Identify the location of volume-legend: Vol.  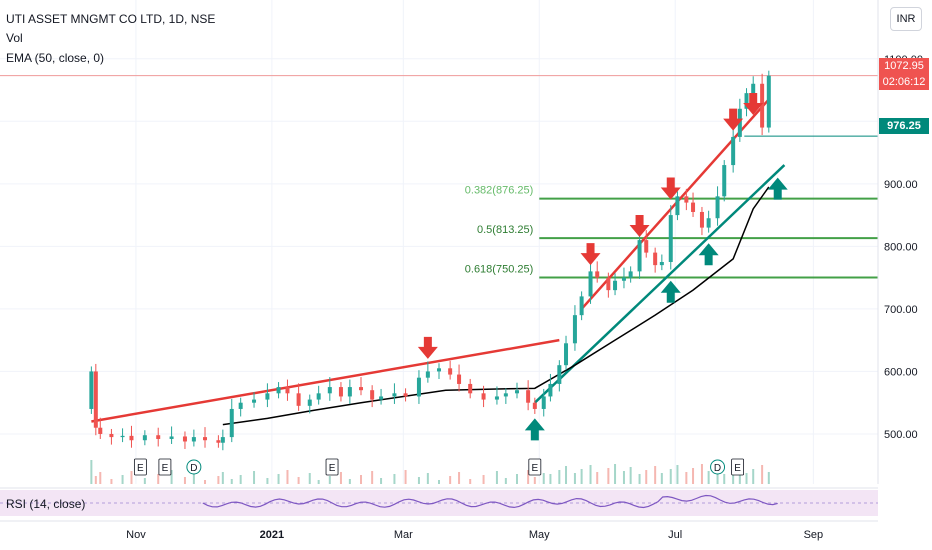
(14, 38).